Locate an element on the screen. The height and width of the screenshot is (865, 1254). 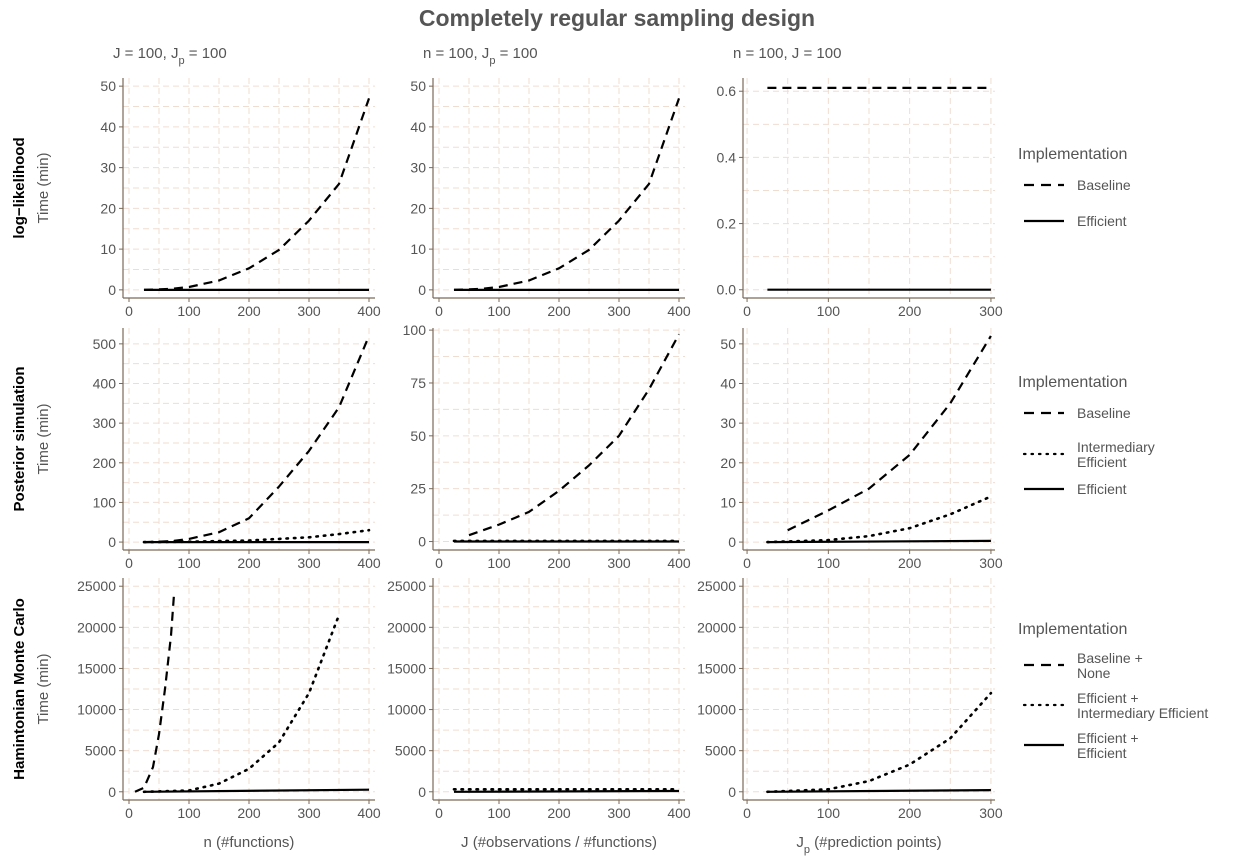
x-axis-label-1: n (#functions) is located at coordinates (249, 842).